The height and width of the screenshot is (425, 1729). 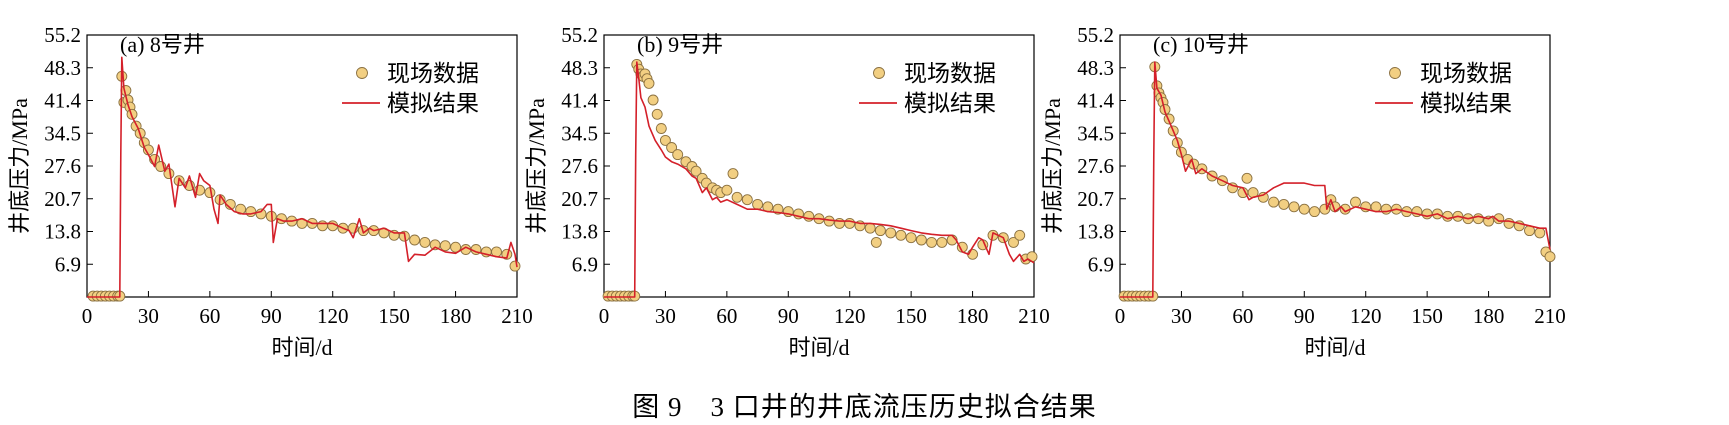 I want to click on chart-3-x-tick-label-0: 0, so click(x=1120, y=316).